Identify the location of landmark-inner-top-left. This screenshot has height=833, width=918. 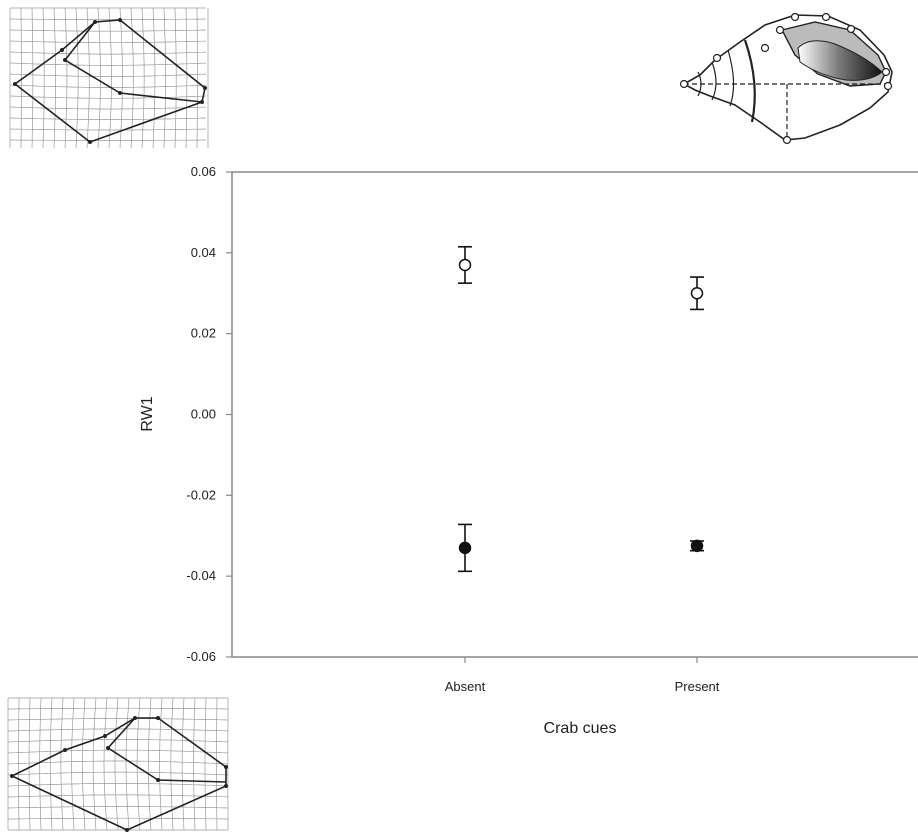
(133, 62).